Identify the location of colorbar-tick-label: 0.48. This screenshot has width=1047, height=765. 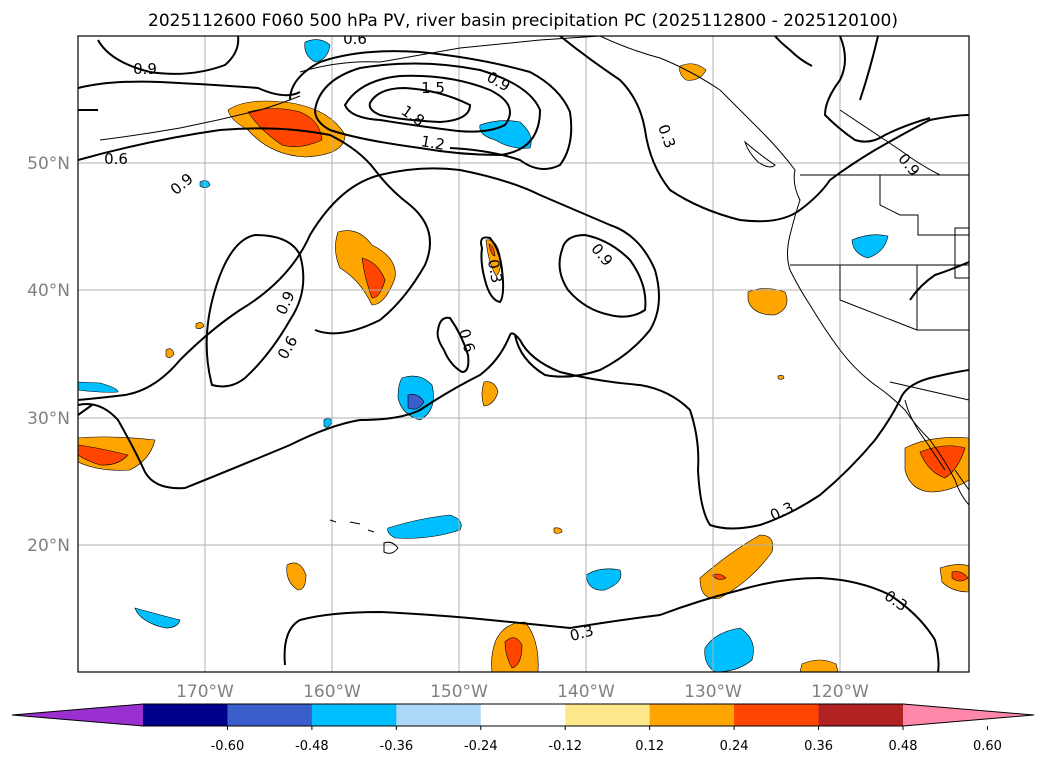
(903, 746).